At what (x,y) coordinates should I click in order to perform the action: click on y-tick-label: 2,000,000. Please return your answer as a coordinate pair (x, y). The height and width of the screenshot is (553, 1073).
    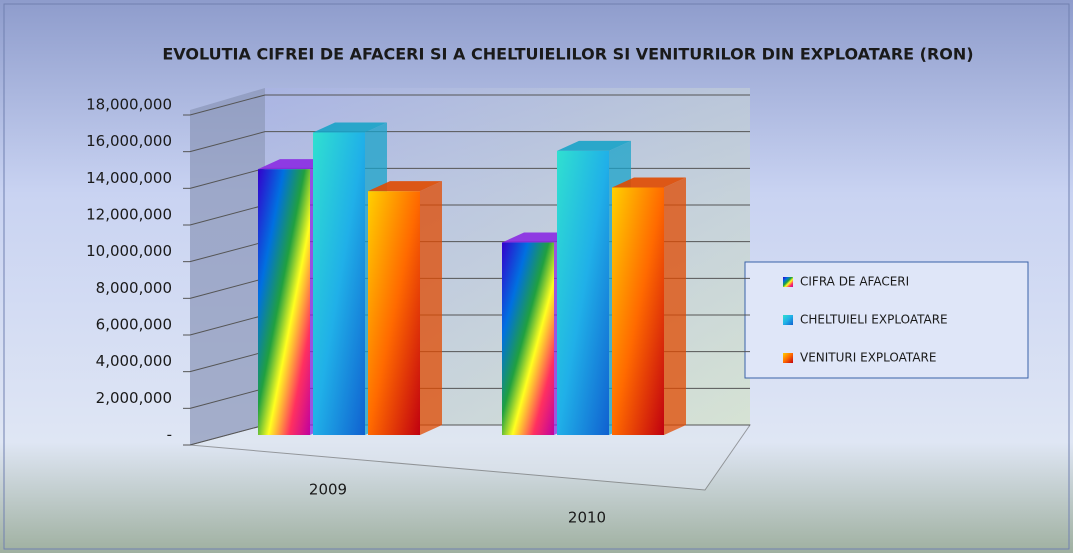
    Looking at the image, I should click on (134, 398).